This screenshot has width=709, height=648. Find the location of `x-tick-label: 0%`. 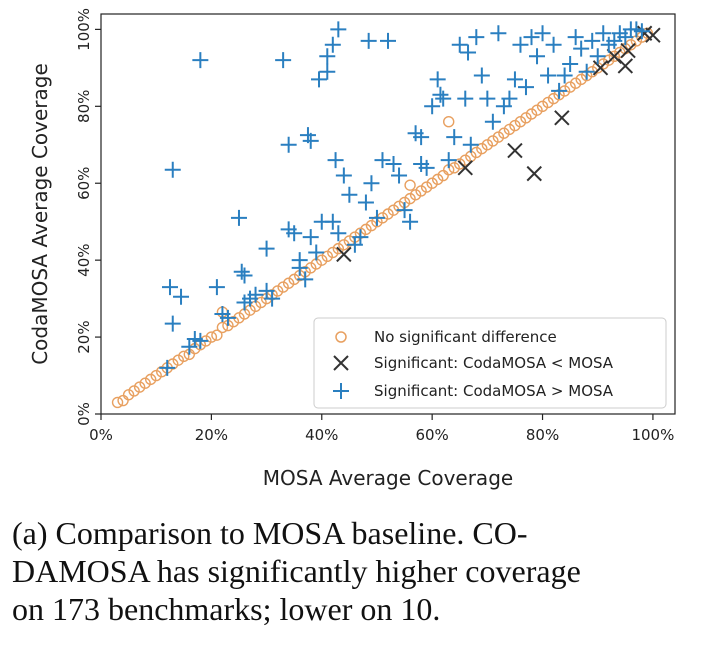

x-tick-label: 0% is located at coordinates (101, 435).